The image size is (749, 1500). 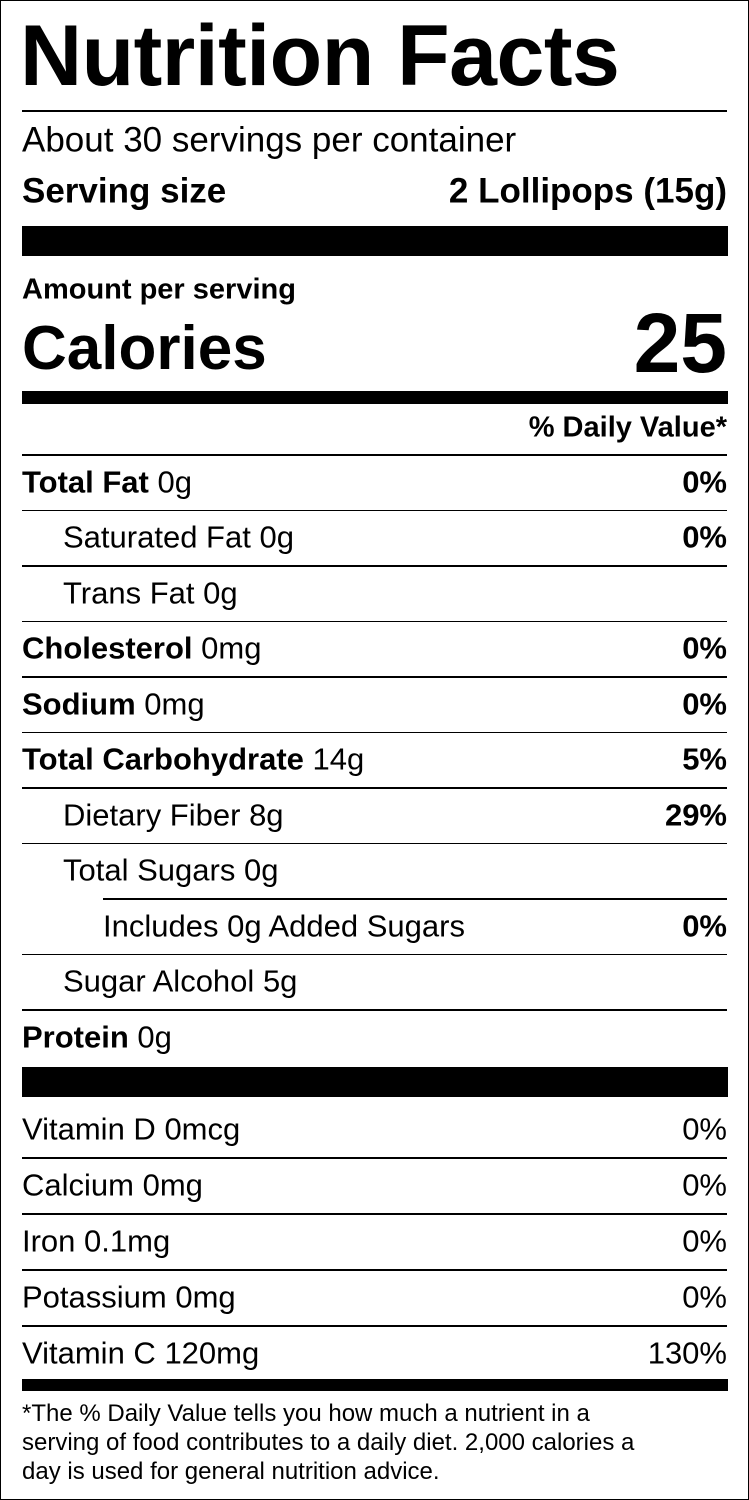 I want to click on nutrient-name: Includes, so click(x=161, y=926).